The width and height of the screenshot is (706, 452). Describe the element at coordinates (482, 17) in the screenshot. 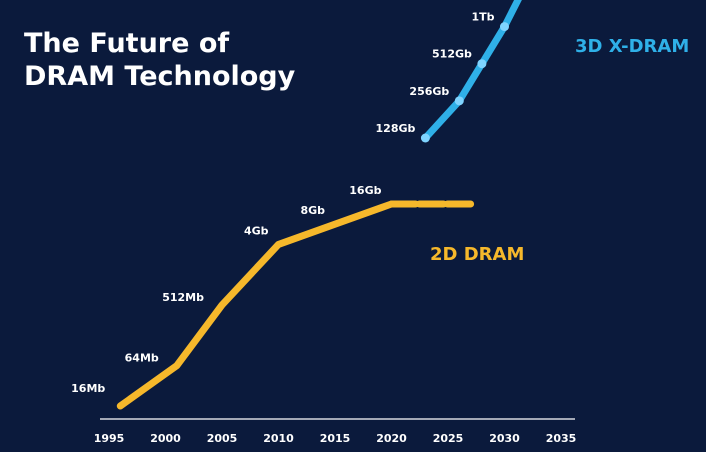

I see `label-3d-3: 1Tb` at that location.